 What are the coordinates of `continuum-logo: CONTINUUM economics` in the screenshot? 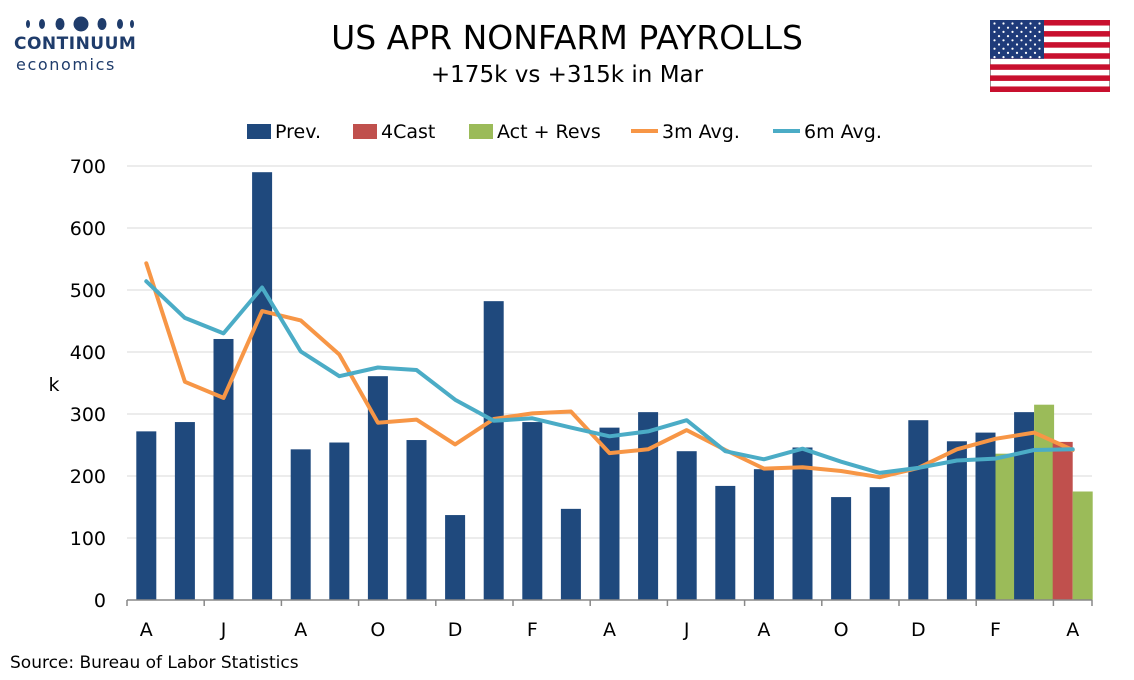 It's located at (75, 45).